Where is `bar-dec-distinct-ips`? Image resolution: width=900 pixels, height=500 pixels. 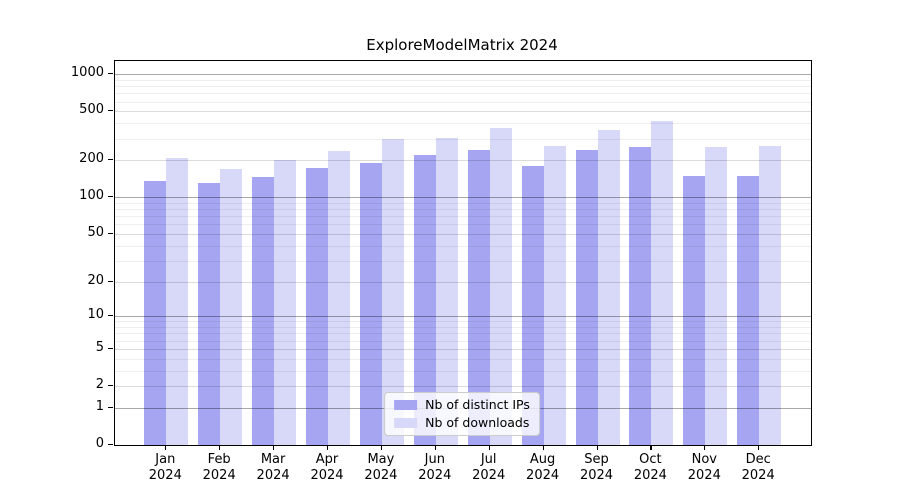 bar-dec-distinct-ips is located at coordinates (748, 310).